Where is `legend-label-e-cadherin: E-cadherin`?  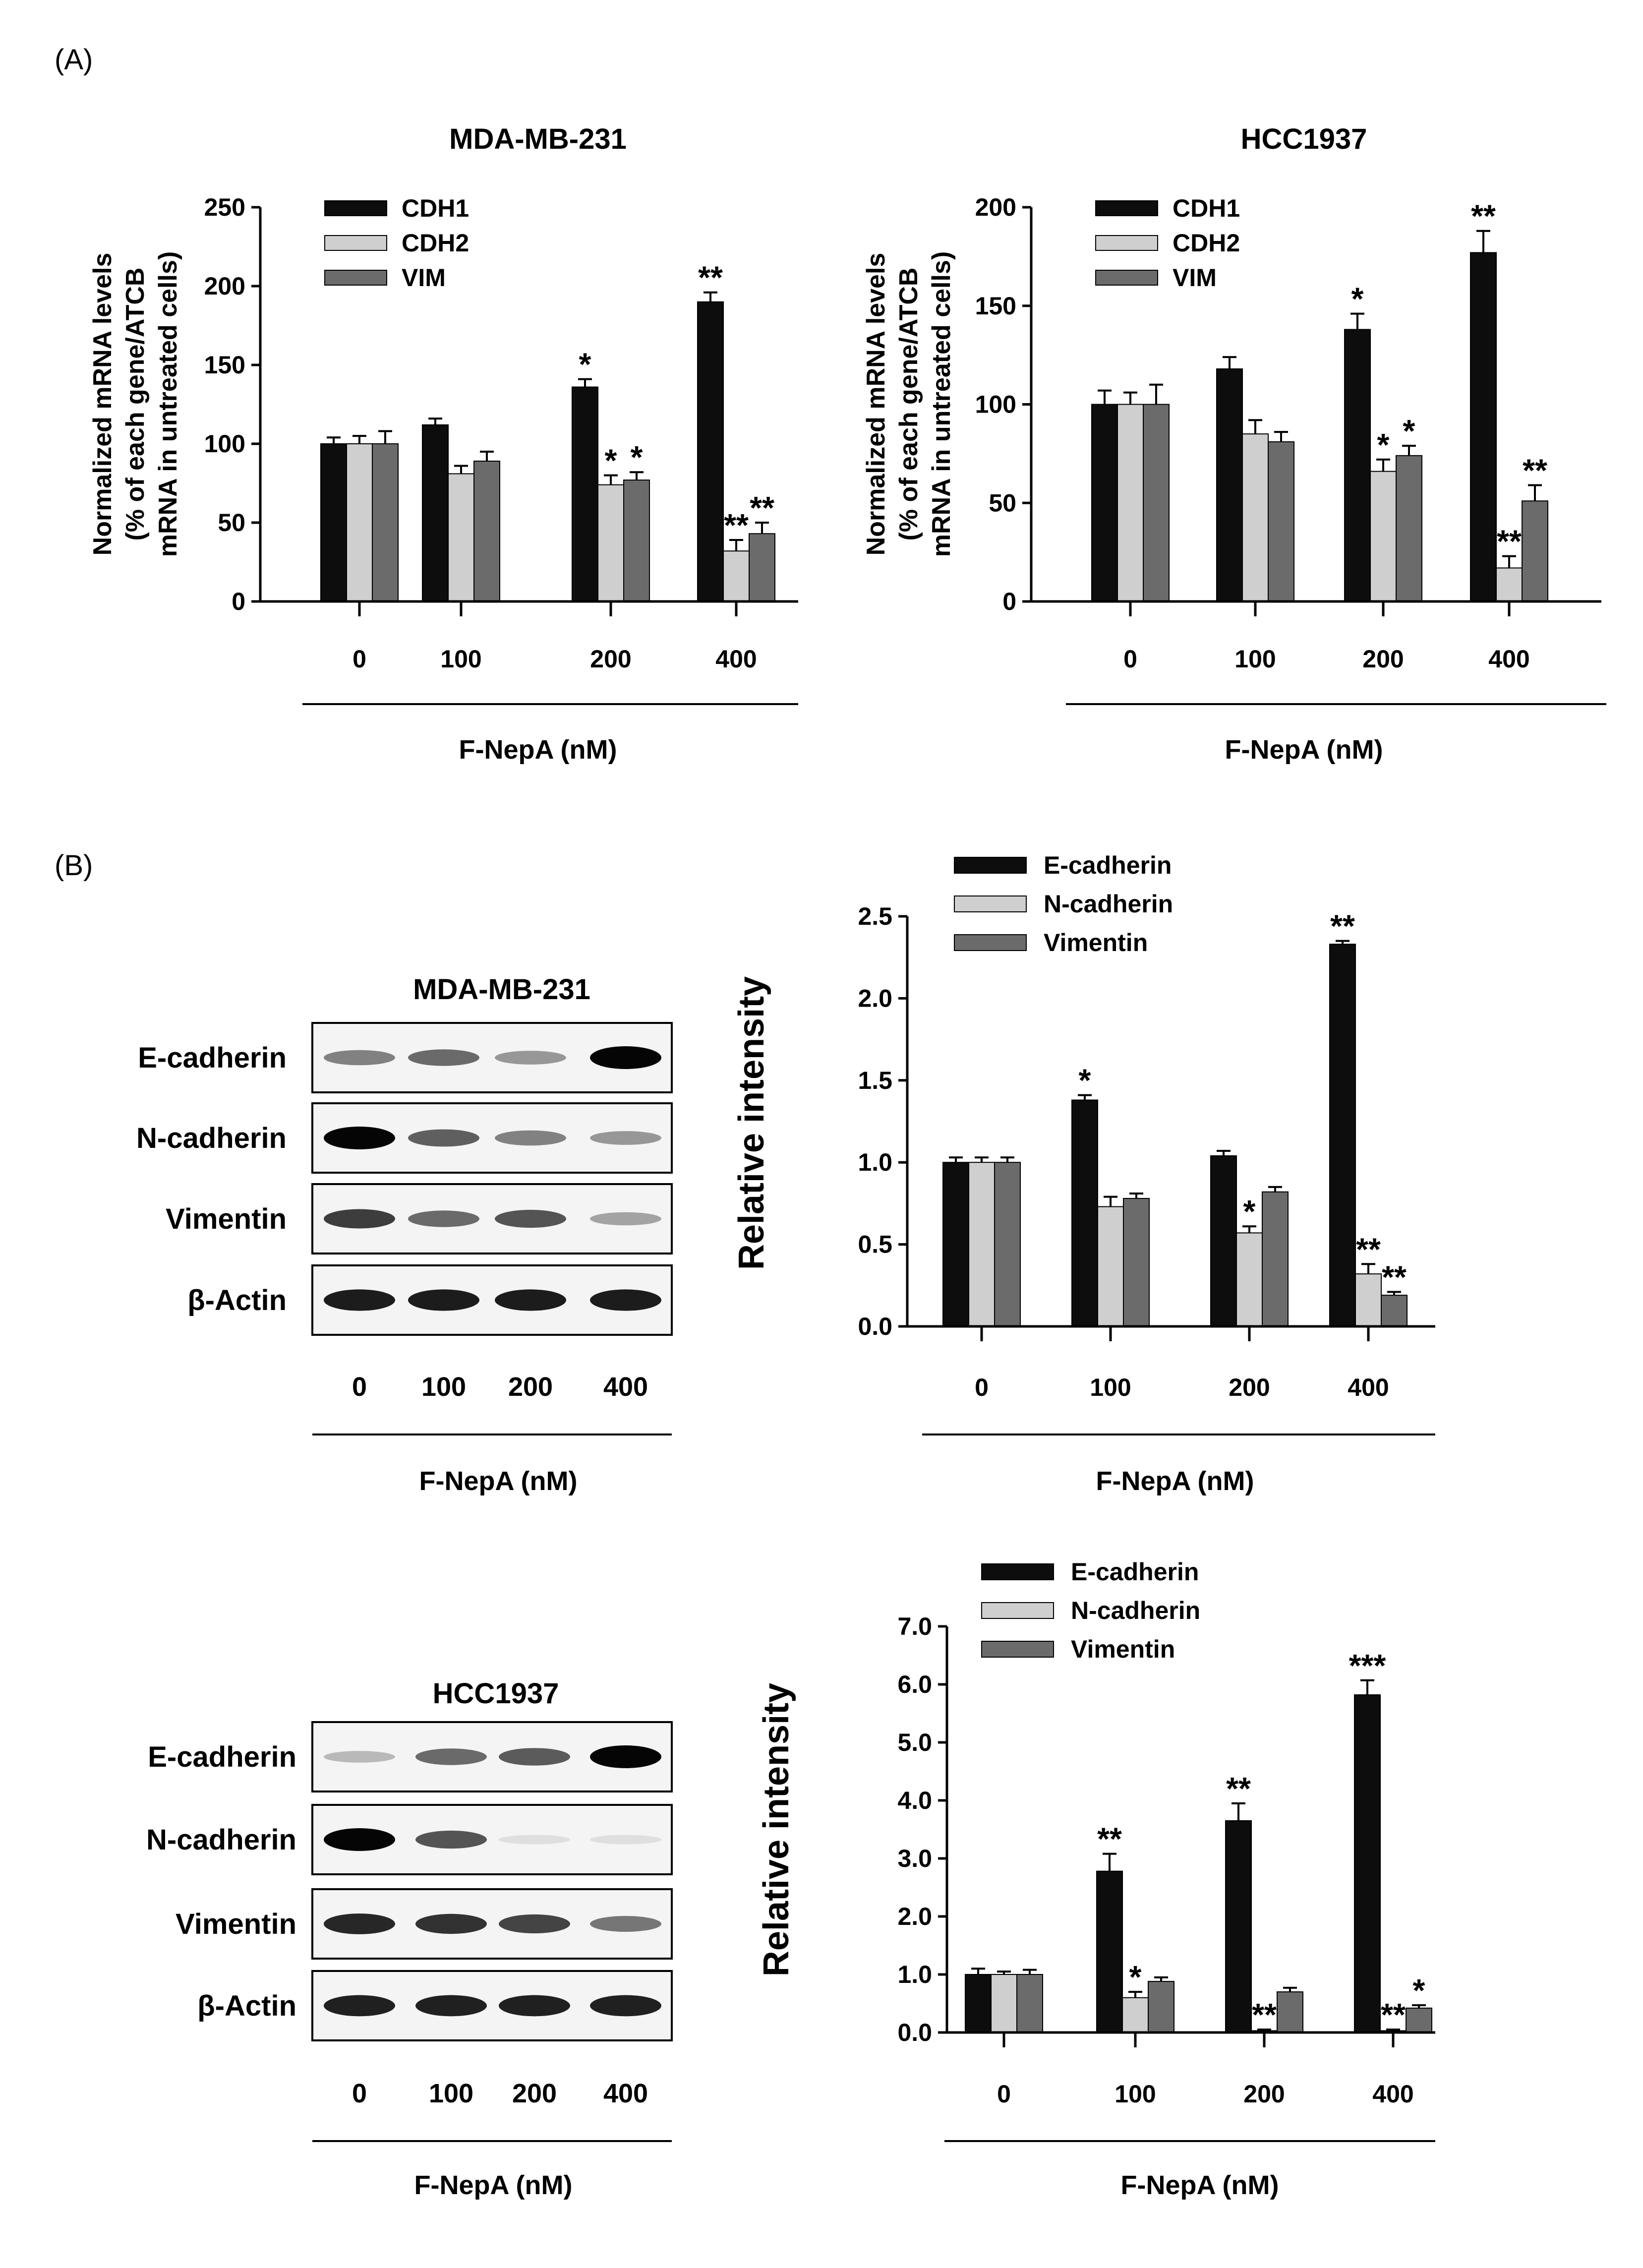
legend-label-e-cadherin: E-cadherin is located at coordinates (1135, 1572).